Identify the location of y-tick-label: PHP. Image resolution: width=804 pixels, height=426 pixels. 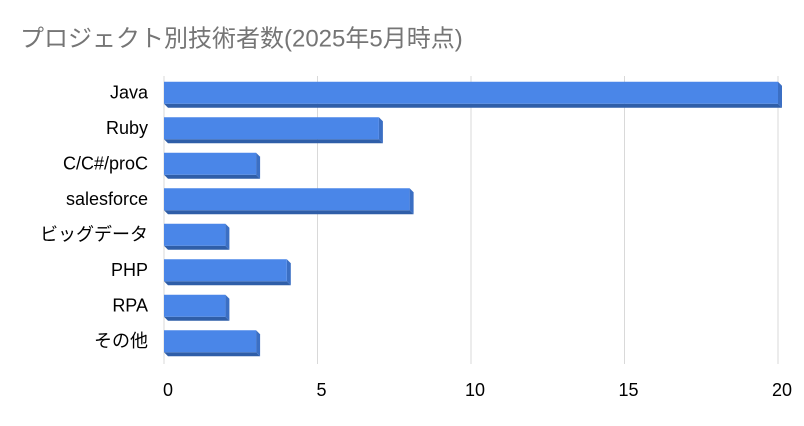
(129, 270).